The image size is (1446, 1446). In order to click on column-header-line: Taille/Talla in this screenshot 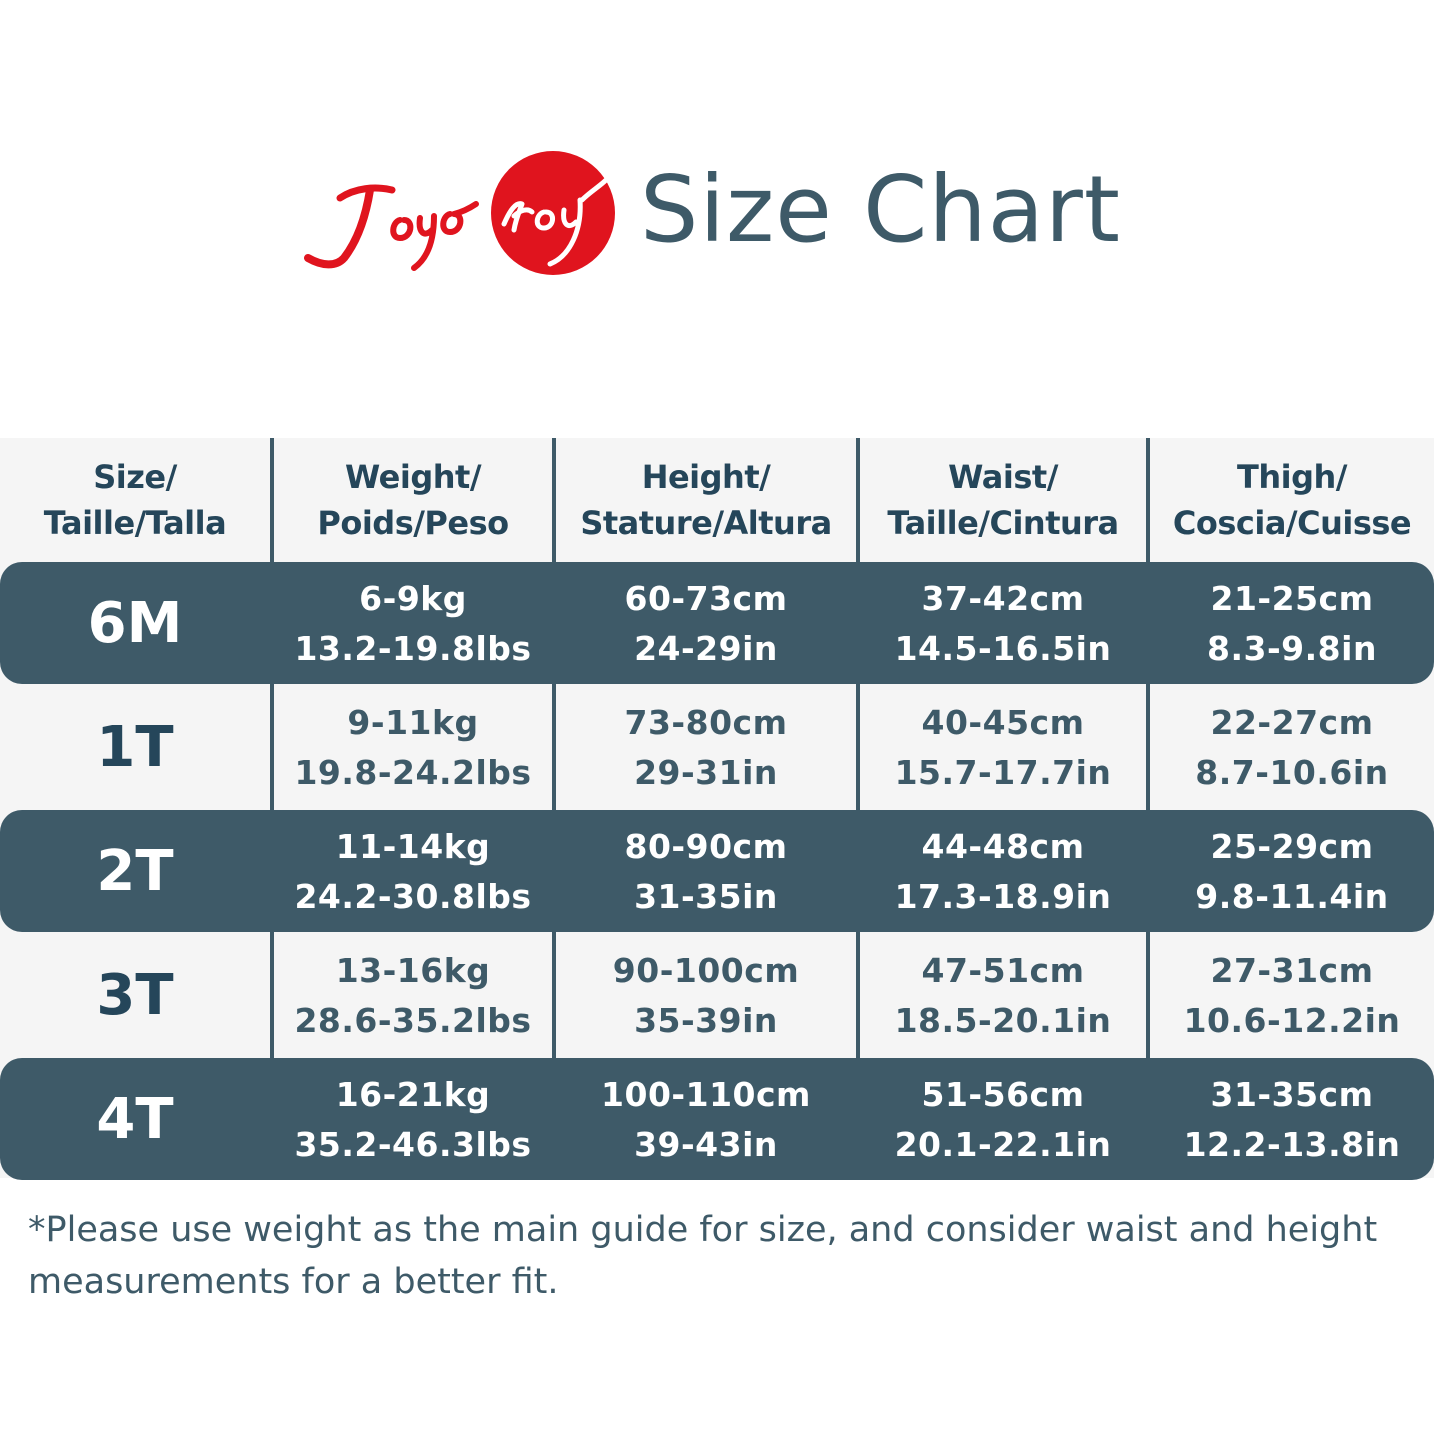, I will do `click(135, 523)`.